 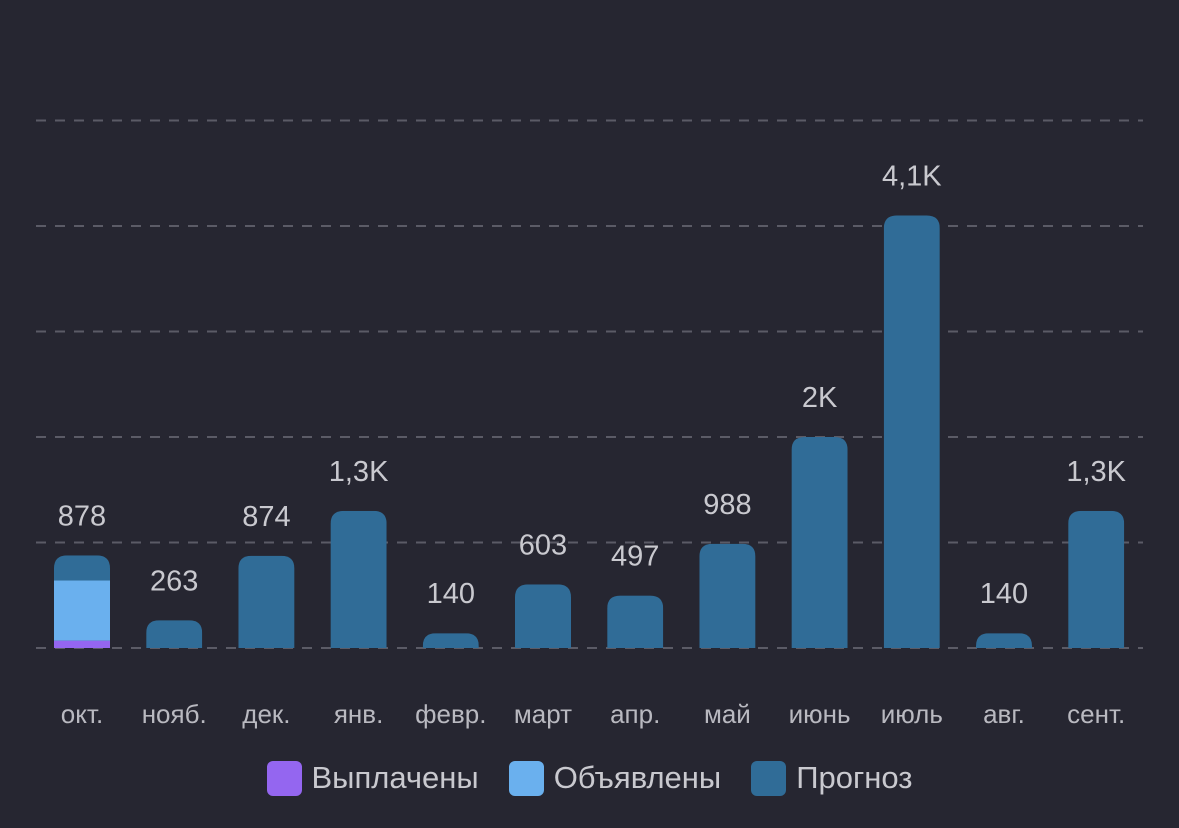 I want to click on legend-item-announced: Объявлены, so click(x=615, y=778).